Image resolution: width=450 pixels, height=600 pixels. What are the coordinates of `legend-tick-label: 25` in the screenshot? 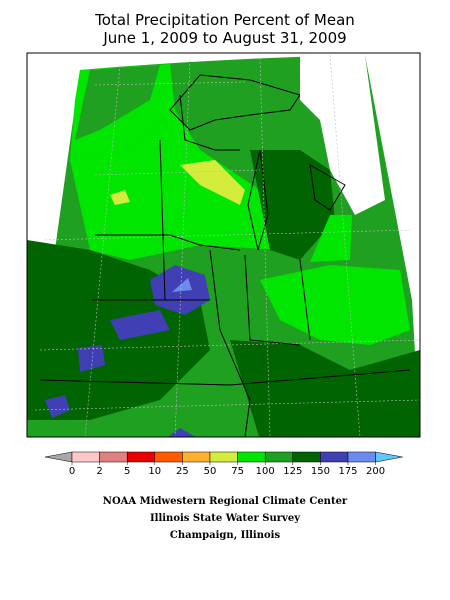 It's located at (182, 471).